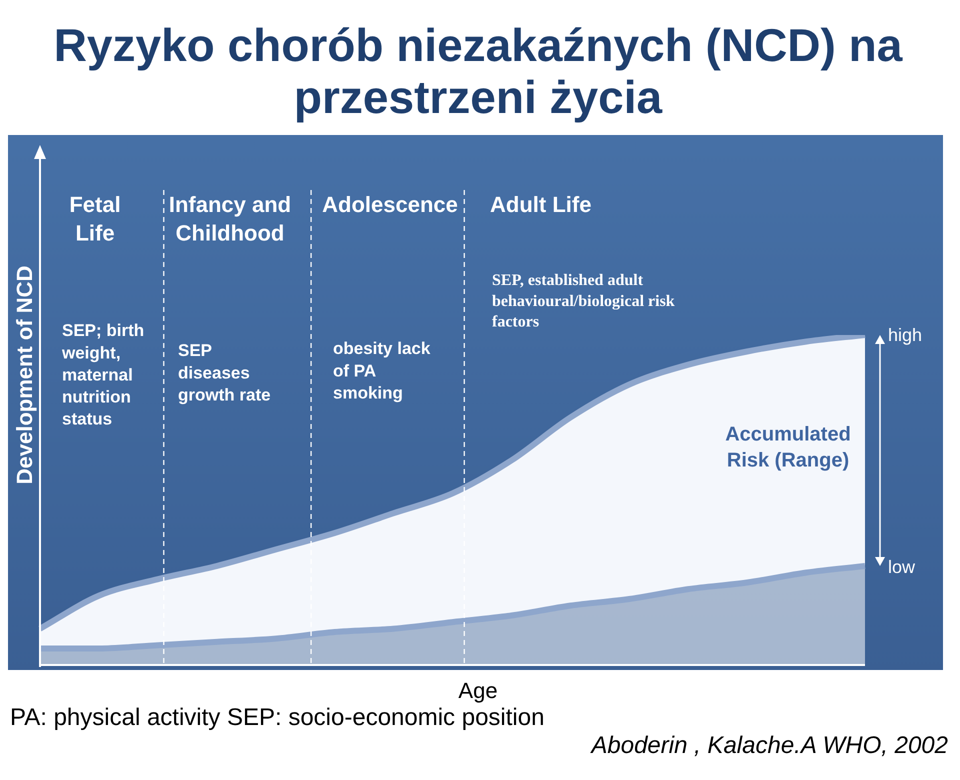  Describe the element at coordinates (278, 718) in the screenshot. I see `text: PA: physical activity SEP: socio-economic position` at that location.